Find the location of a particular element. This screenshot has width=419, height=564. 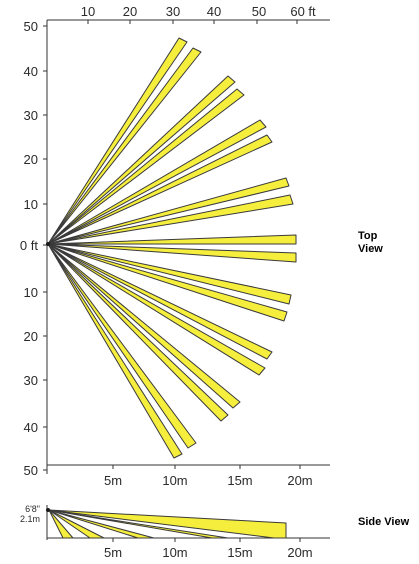

left-ruler-ticks is located at coordinates (45, 248).